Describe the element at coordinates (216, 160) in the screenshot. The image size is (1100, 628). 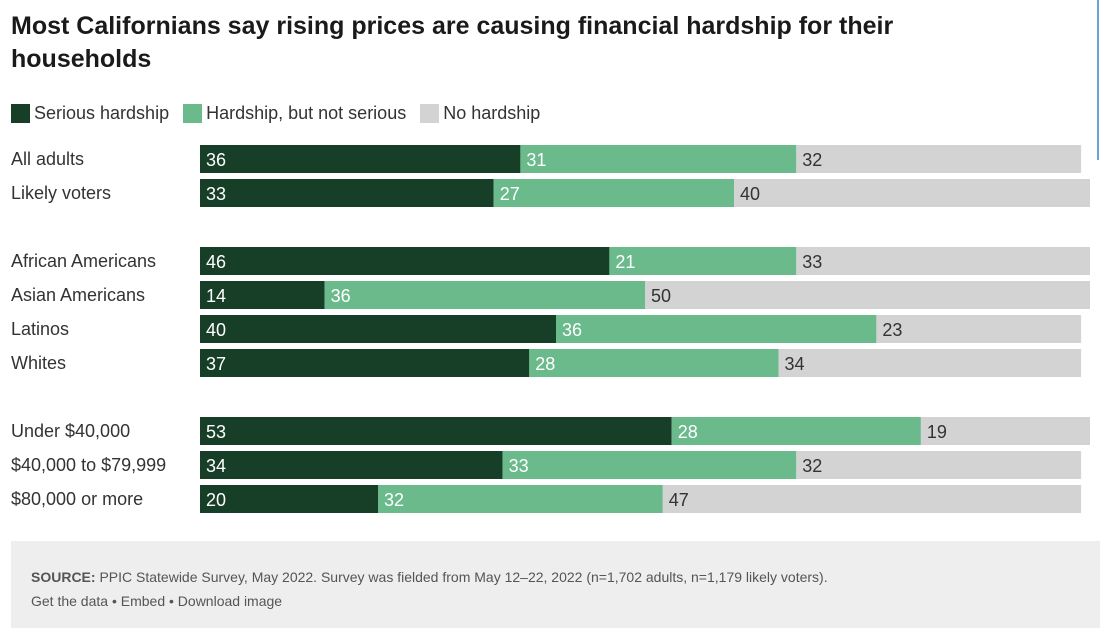
I see `data-label-serious: 36` at that location.